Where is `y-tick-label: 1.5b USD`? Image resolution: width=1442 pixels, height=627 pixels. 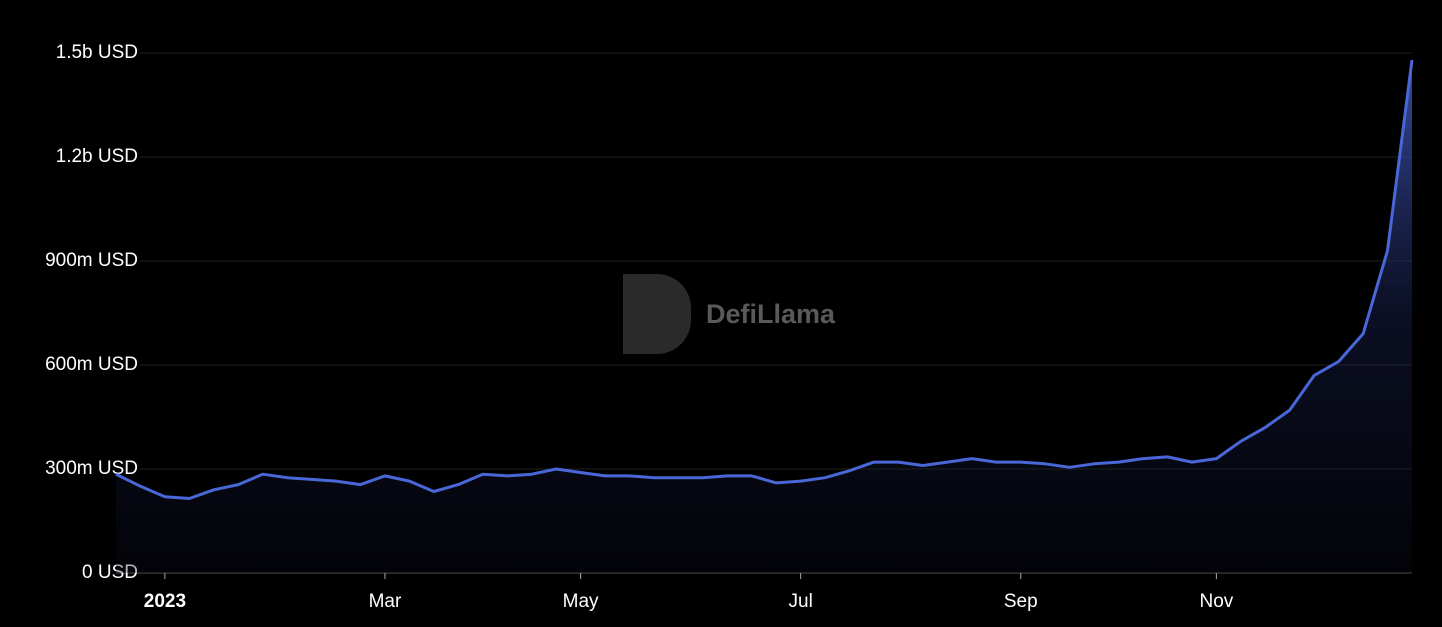 y-tick-label: 1.5b USD is located at coordinates (97, 52).